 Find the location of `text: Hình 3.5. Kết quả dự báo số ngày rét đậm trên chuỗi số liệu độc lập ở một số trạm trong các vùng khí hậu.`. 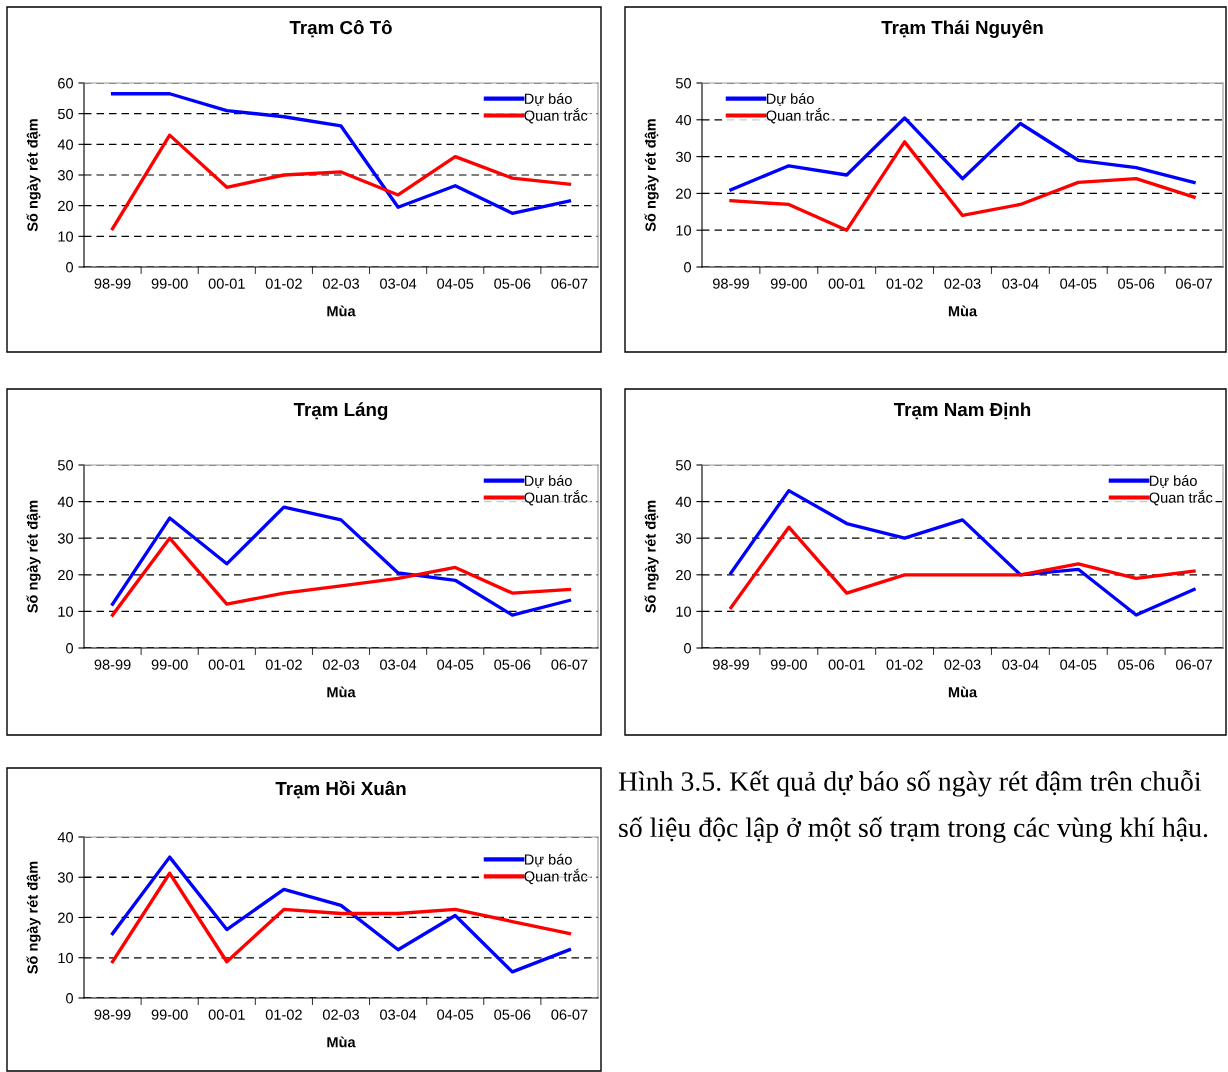

text: Hình 3.5. Kết quả dự báo số ngày rét đậm trên chuỗi số liệu độc lập ở một số trạm trong các vùng khí hậu. is located at coordinates (913, 806).